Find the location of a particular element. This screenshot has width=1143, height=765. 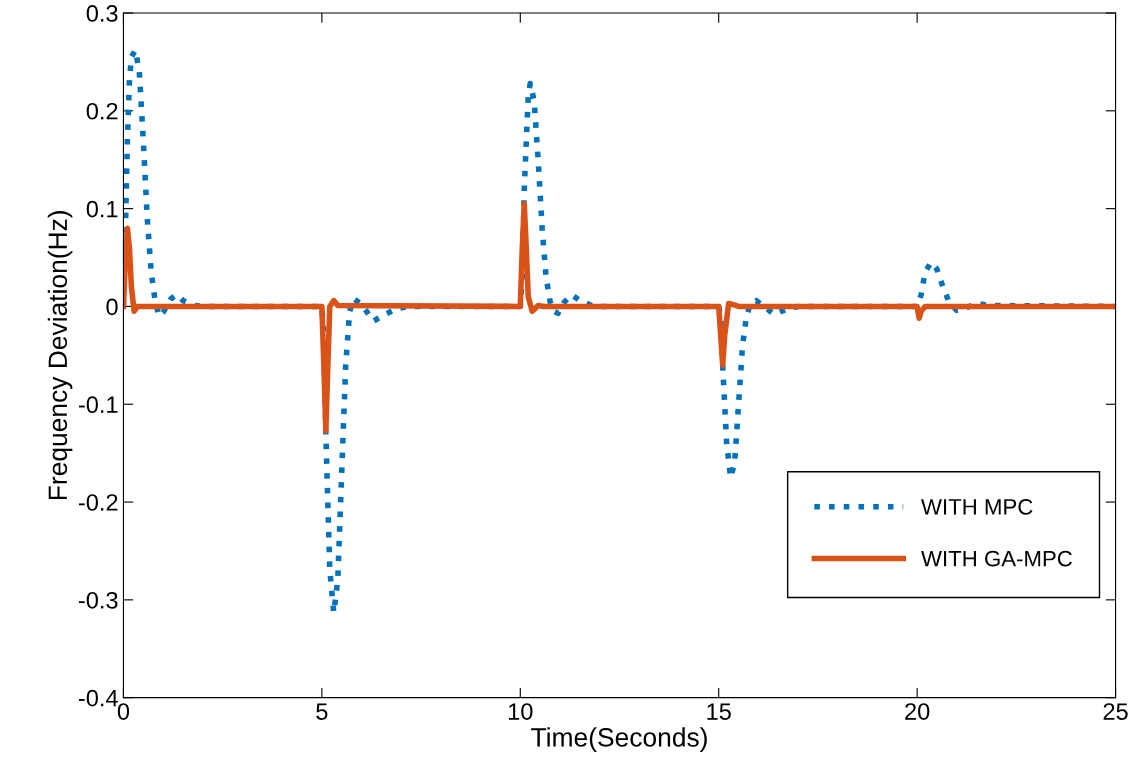

x-axis-title: Time(Seconds) is located at coordinates (619, 739).